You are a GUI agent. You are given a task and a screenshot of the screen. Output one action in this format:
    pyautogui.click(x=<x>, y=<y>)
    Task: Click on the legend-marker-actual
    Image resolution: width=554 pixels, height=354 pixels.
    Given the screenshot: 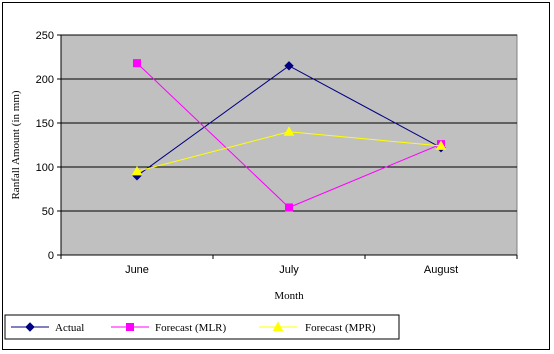 What is the action you would take?
    pyautogui.click(x=30, y=327)
    